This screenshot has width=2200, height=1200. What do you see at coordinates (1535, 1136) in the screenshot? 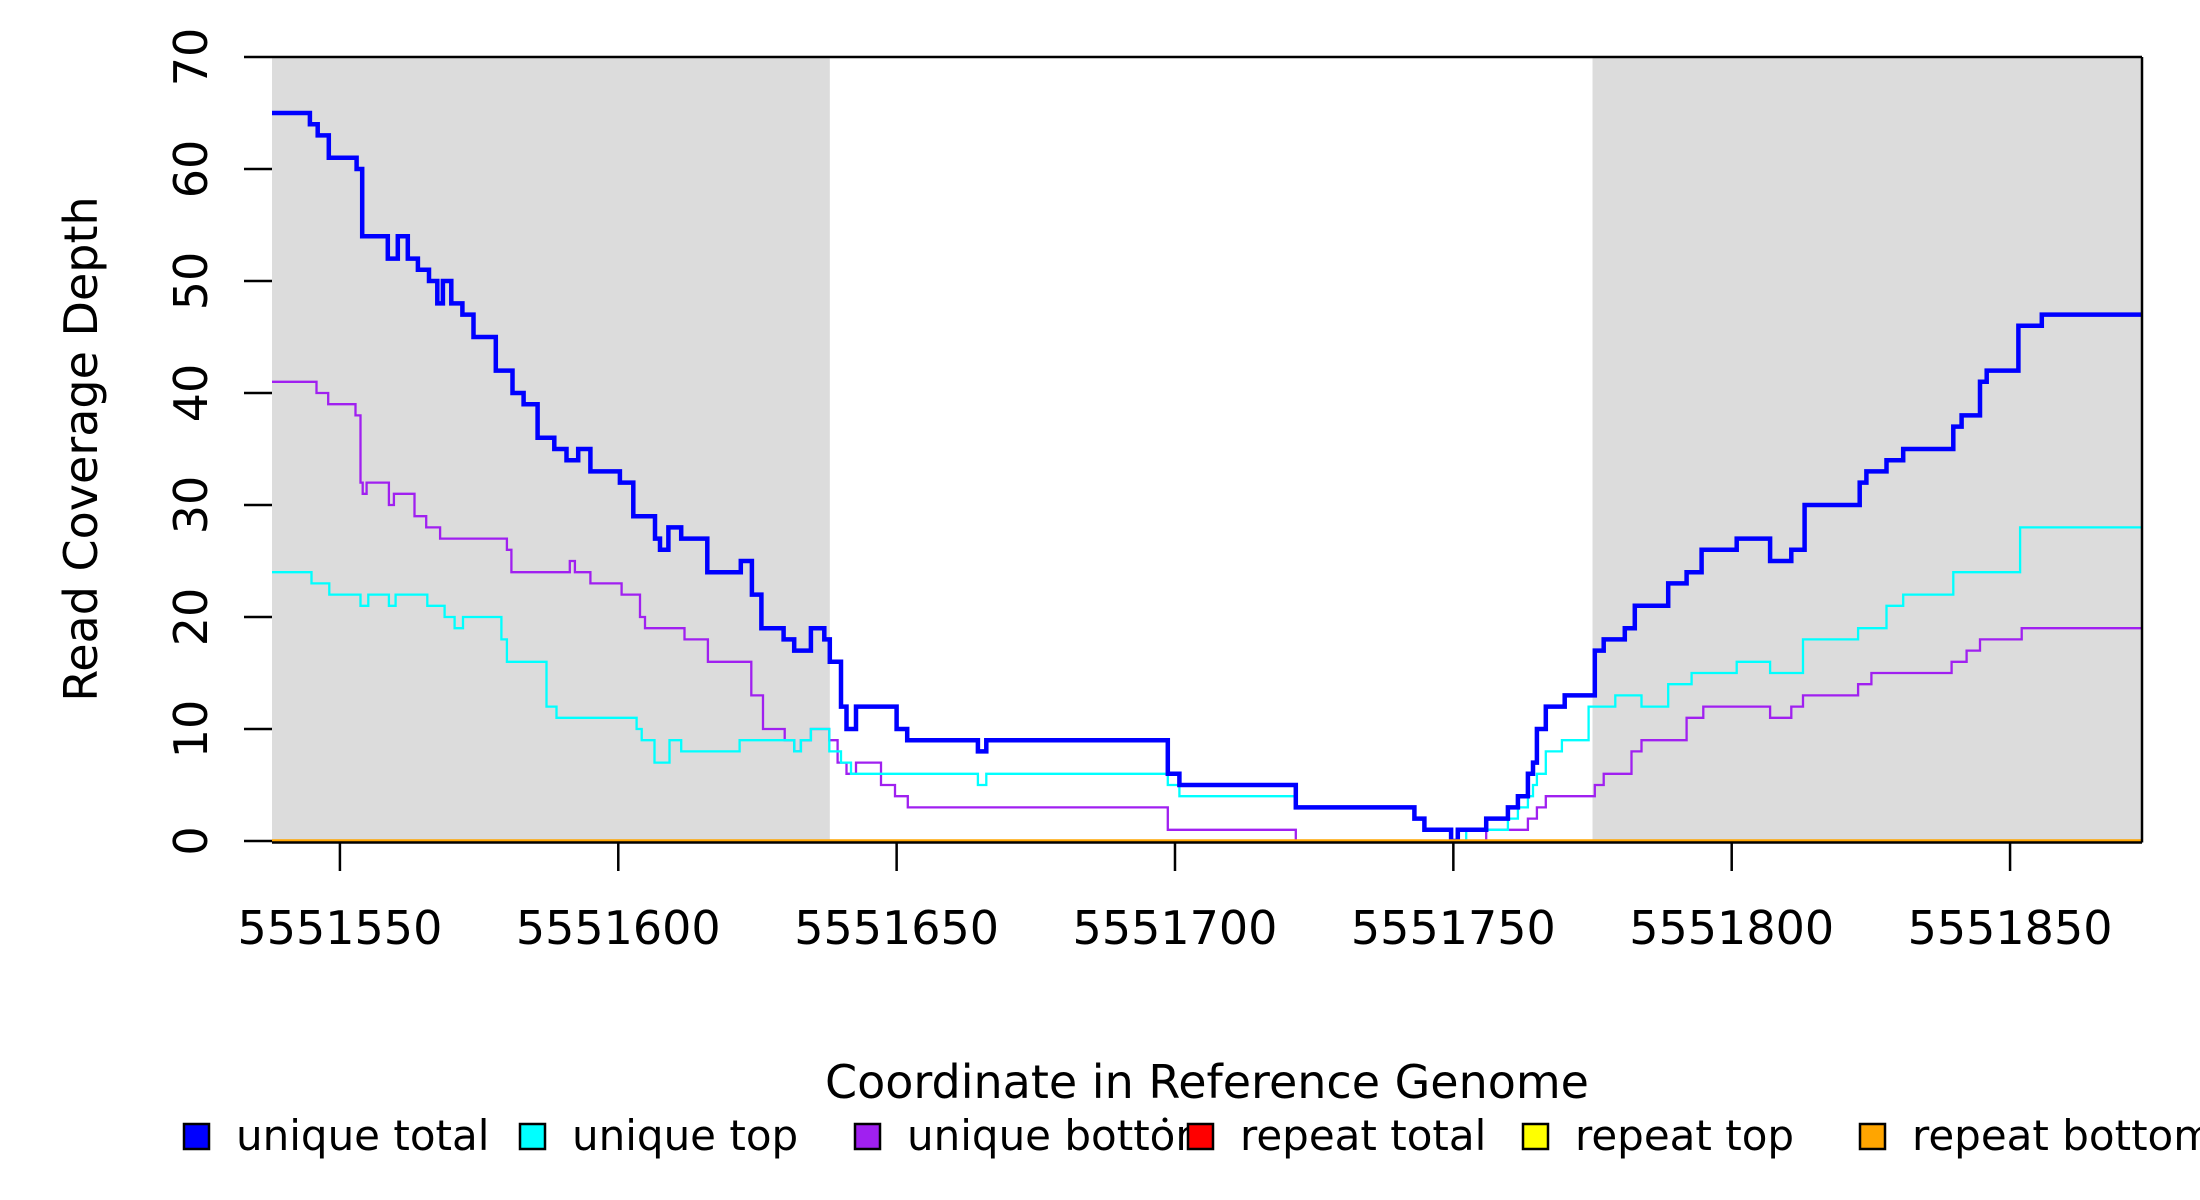
I see `legend-swatch-repeat-top` at bounding box center [1535, 1136].